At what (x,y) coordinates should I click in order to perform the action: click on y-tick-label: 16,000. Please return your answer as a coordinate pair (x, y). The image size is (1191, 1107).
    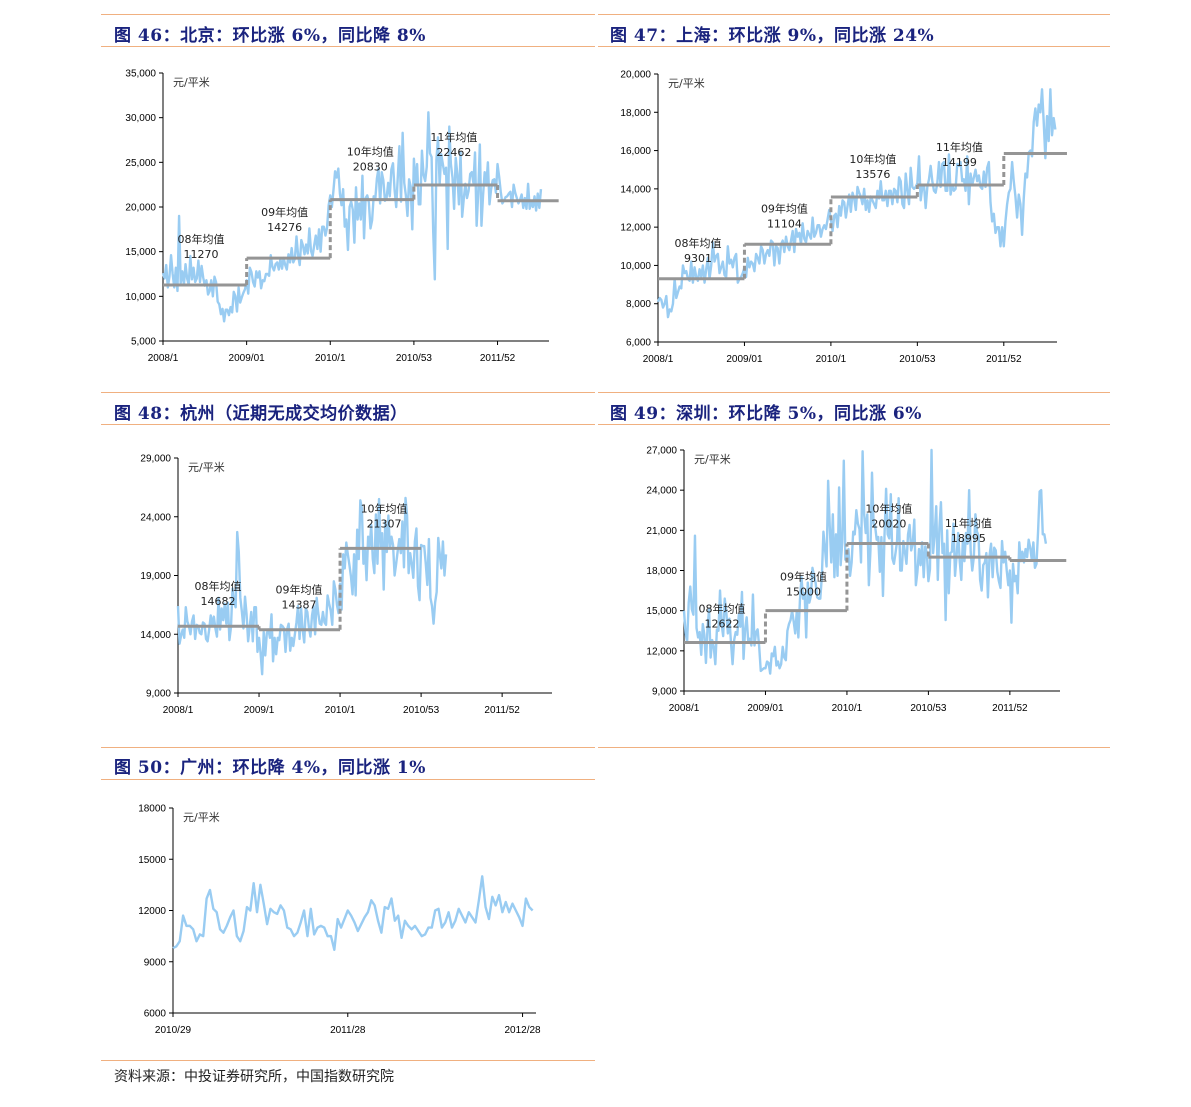
    Looking at the image, I should click on (635, 151).